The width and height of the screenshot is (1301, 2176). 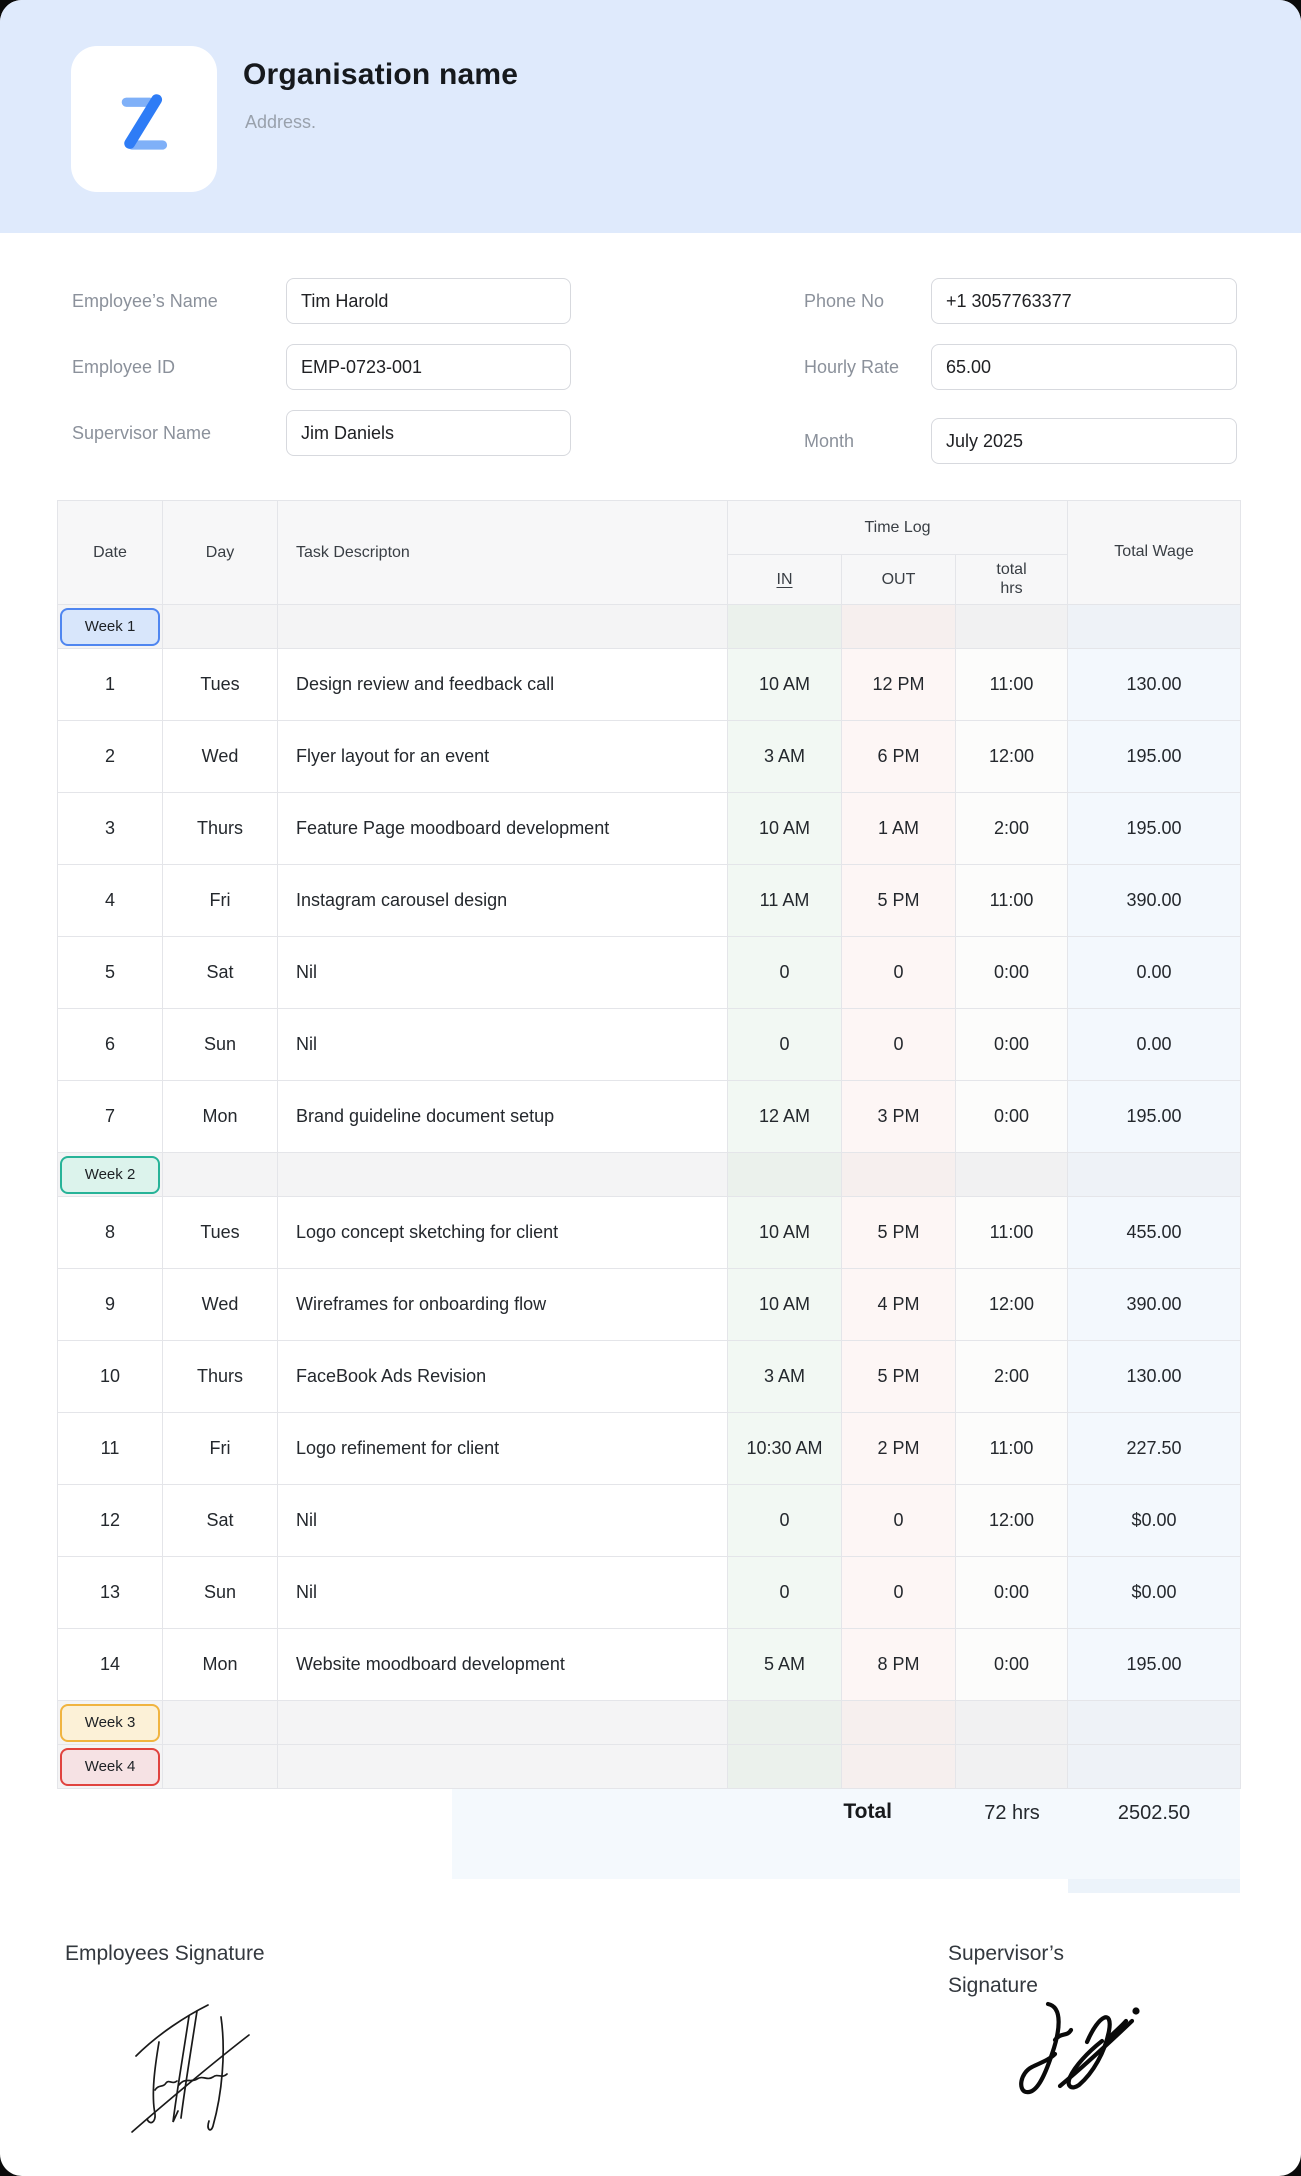 What do you see at coordinates (428, 367) in the screenshot?
I see `employee-id-field` at bounding box center [428, 367].